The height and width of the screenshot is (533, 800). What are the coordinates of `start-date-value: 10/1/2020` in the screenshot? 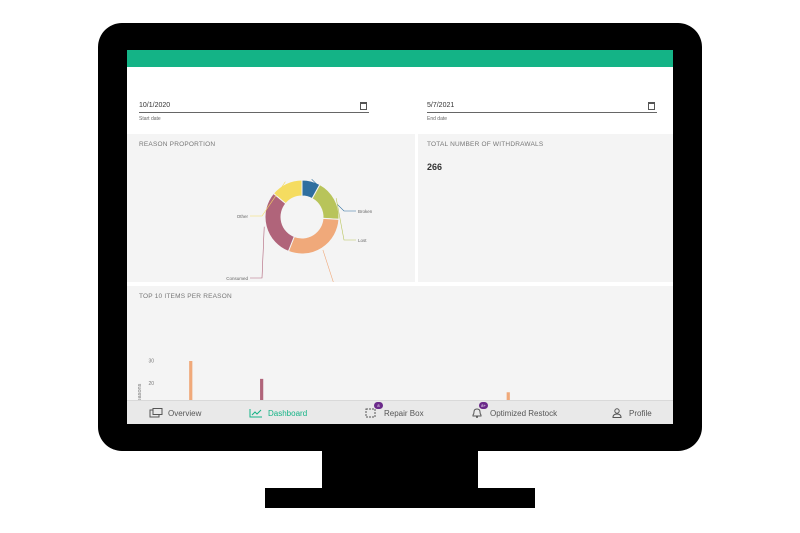 It's located at (155, 105).